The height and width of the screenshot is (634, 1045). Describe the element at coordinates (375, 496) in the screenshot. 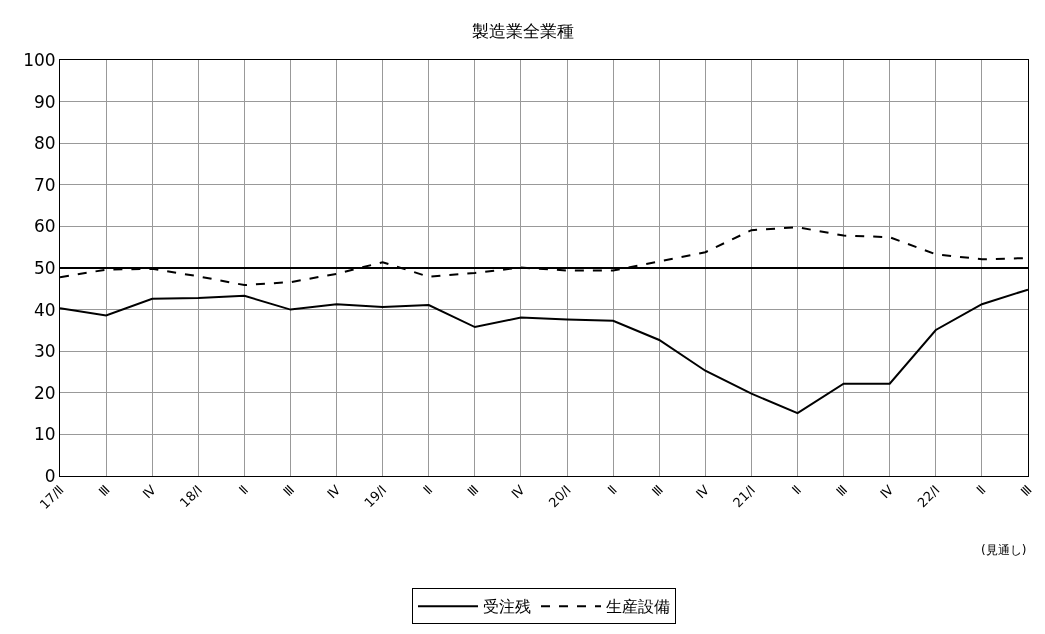

I see `x-tick-label: 19/Ⅰ` at that location.